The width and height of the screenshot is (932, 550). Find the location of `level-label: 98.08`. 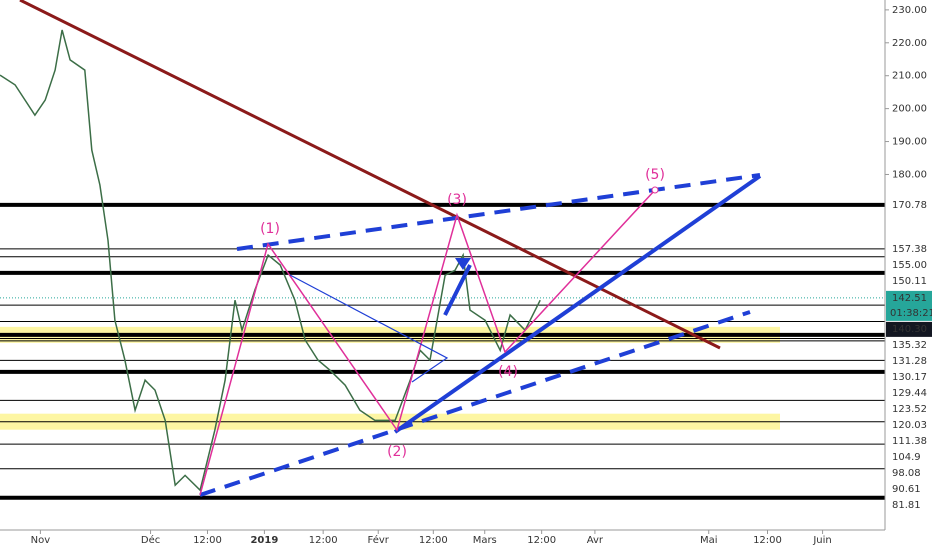

level-label: 98.08 is located at coordinates (906, 473).